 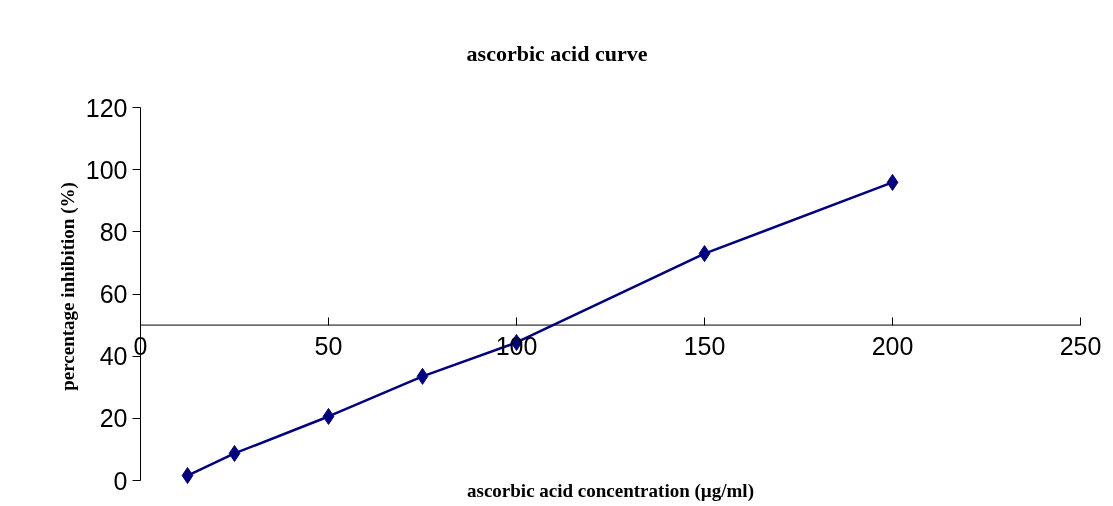 What do you see at coordinates (557, 53) in the screenshot?
I see `chart-title: ascorbic acid curve` at bounding box center [557, 53].